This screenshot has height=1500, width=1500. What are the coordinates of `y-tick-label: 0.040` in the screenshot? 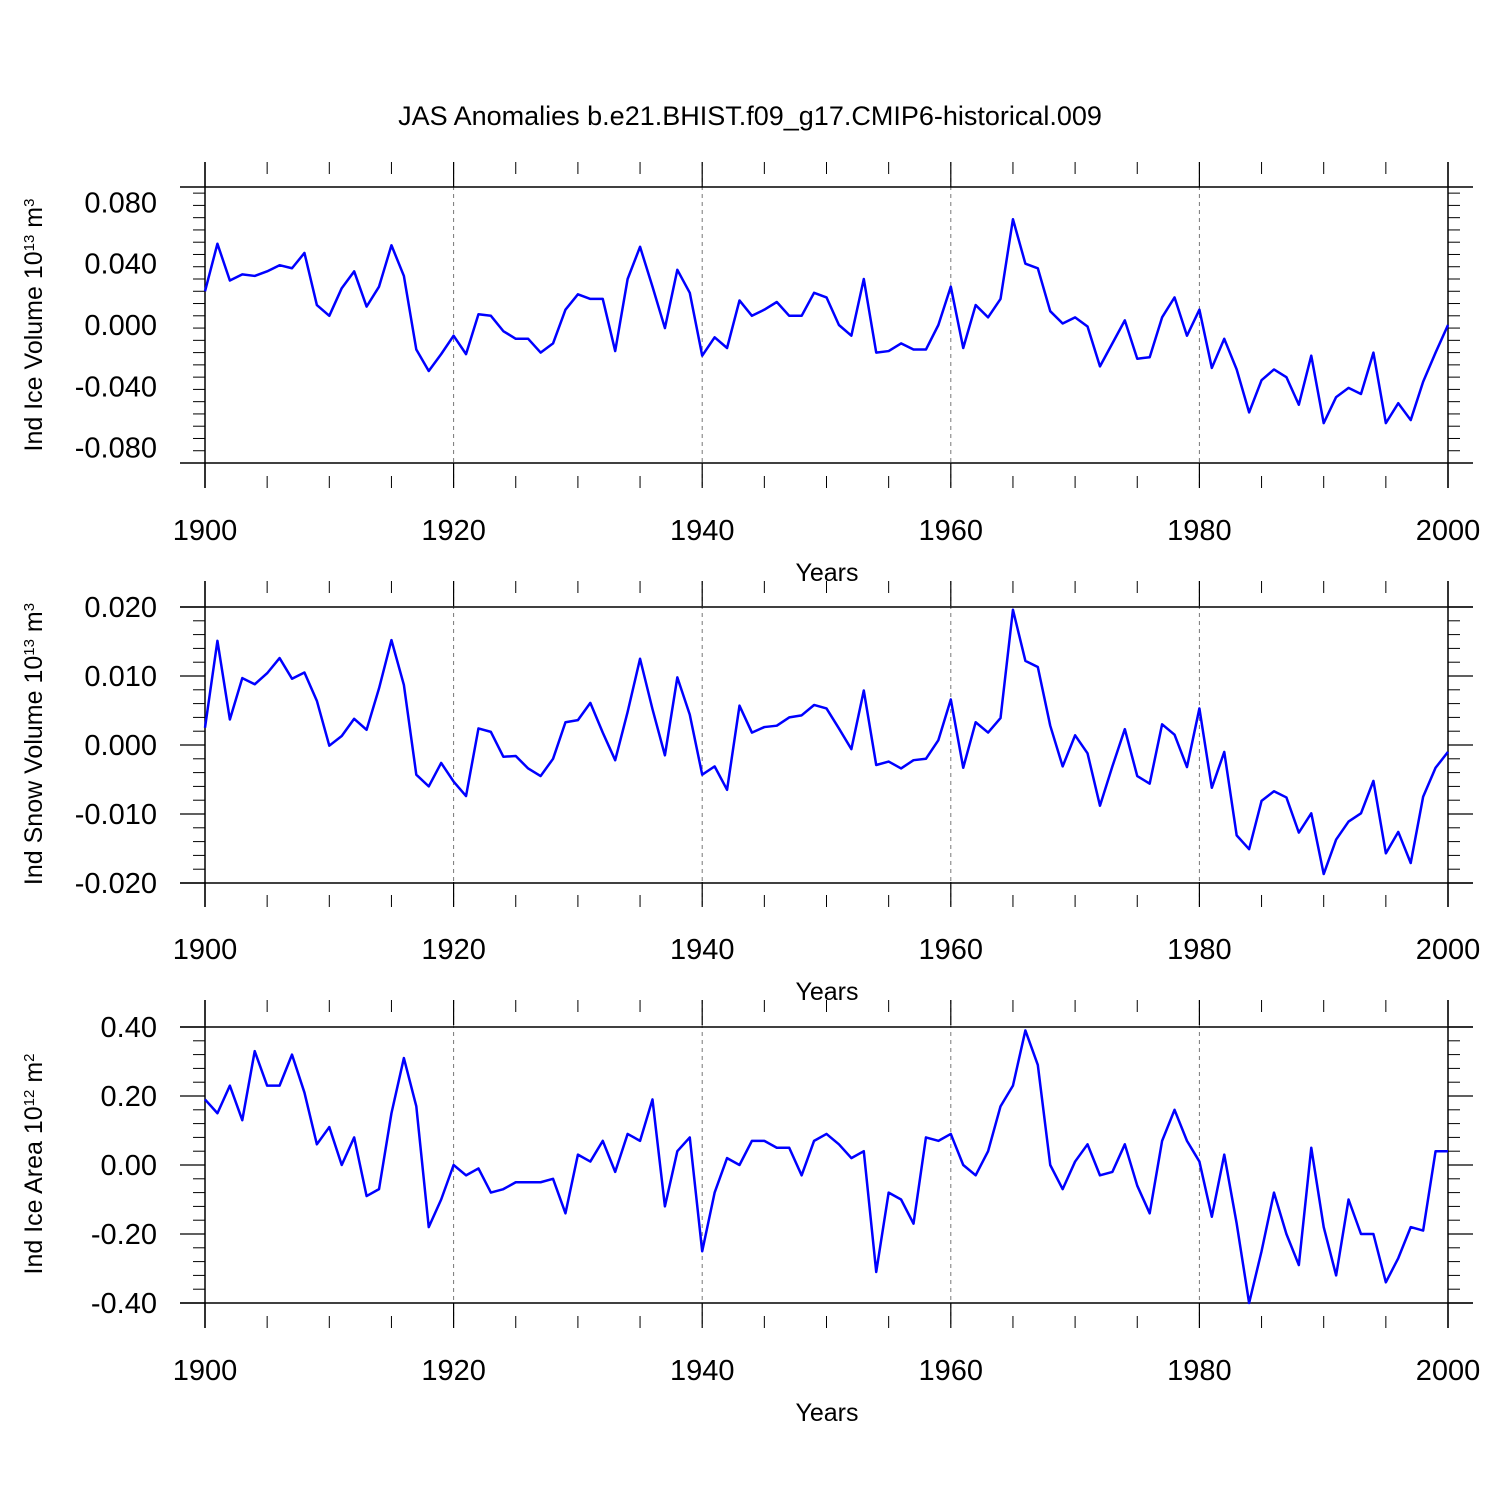 It's located at (120, 265).